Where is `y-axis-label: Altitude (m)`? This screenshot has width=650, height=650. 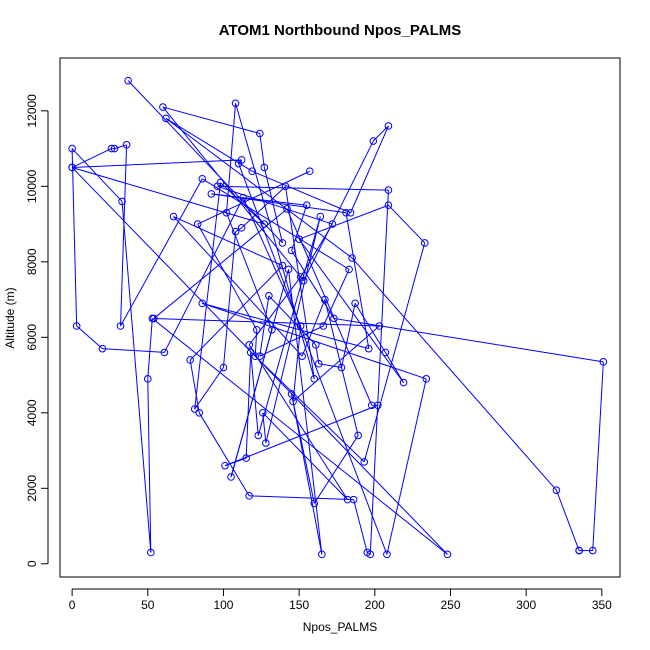
y-axis-label: Altitude (m) is located at coordinates (10, 317).